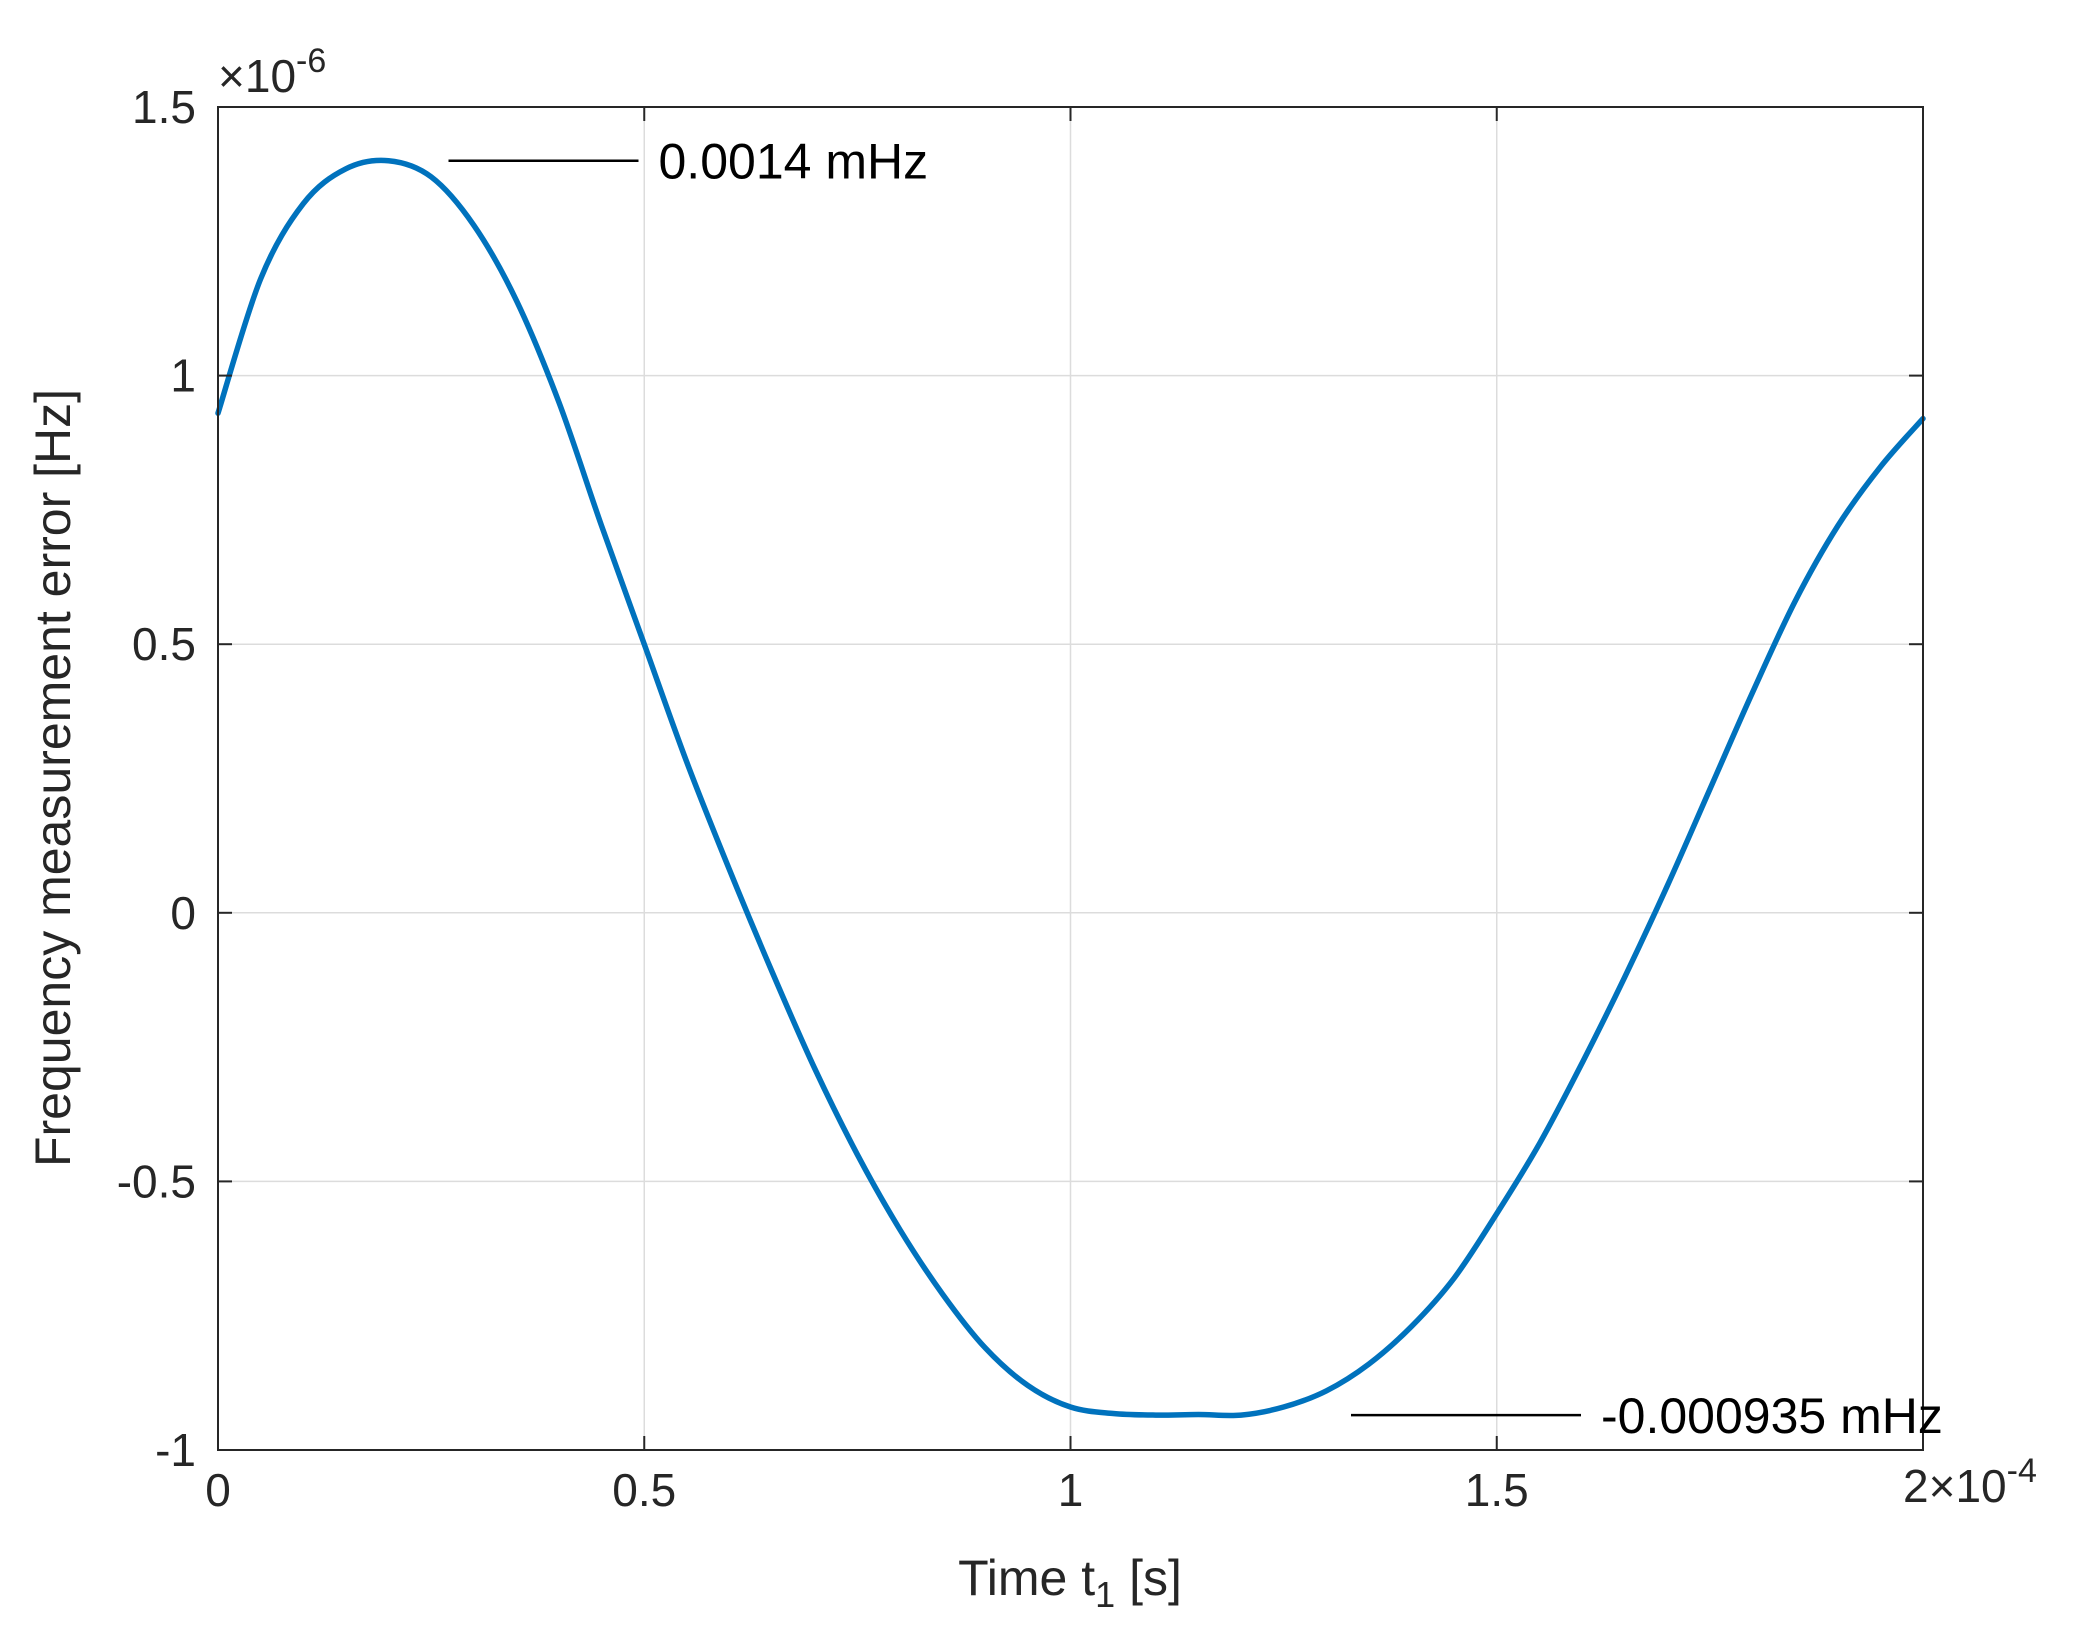 Image resolution: width=2095 pixels, height=1633 pixels. I want to click on y-axis-label: Frequency measurement error [Hz], so click(53, 778).